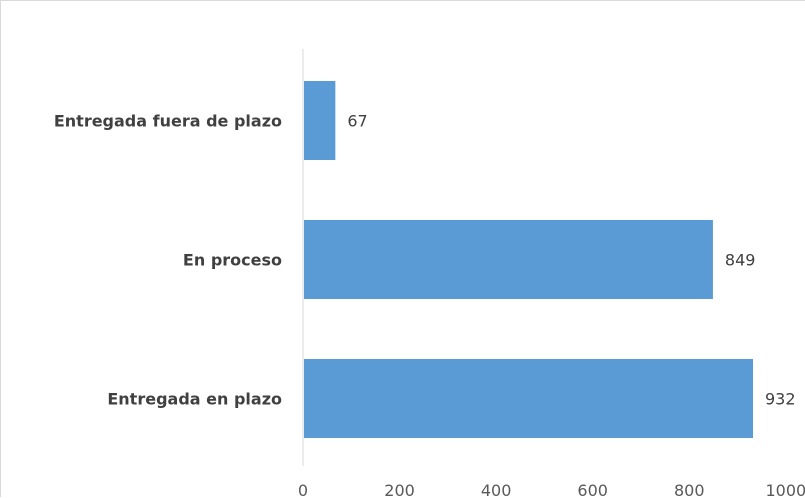 The height and width of the screenshot is (498, 805). Describe the element at coordinates (689, 489) in the screenshot. I see `x-tick-label-800: 800` at that location.